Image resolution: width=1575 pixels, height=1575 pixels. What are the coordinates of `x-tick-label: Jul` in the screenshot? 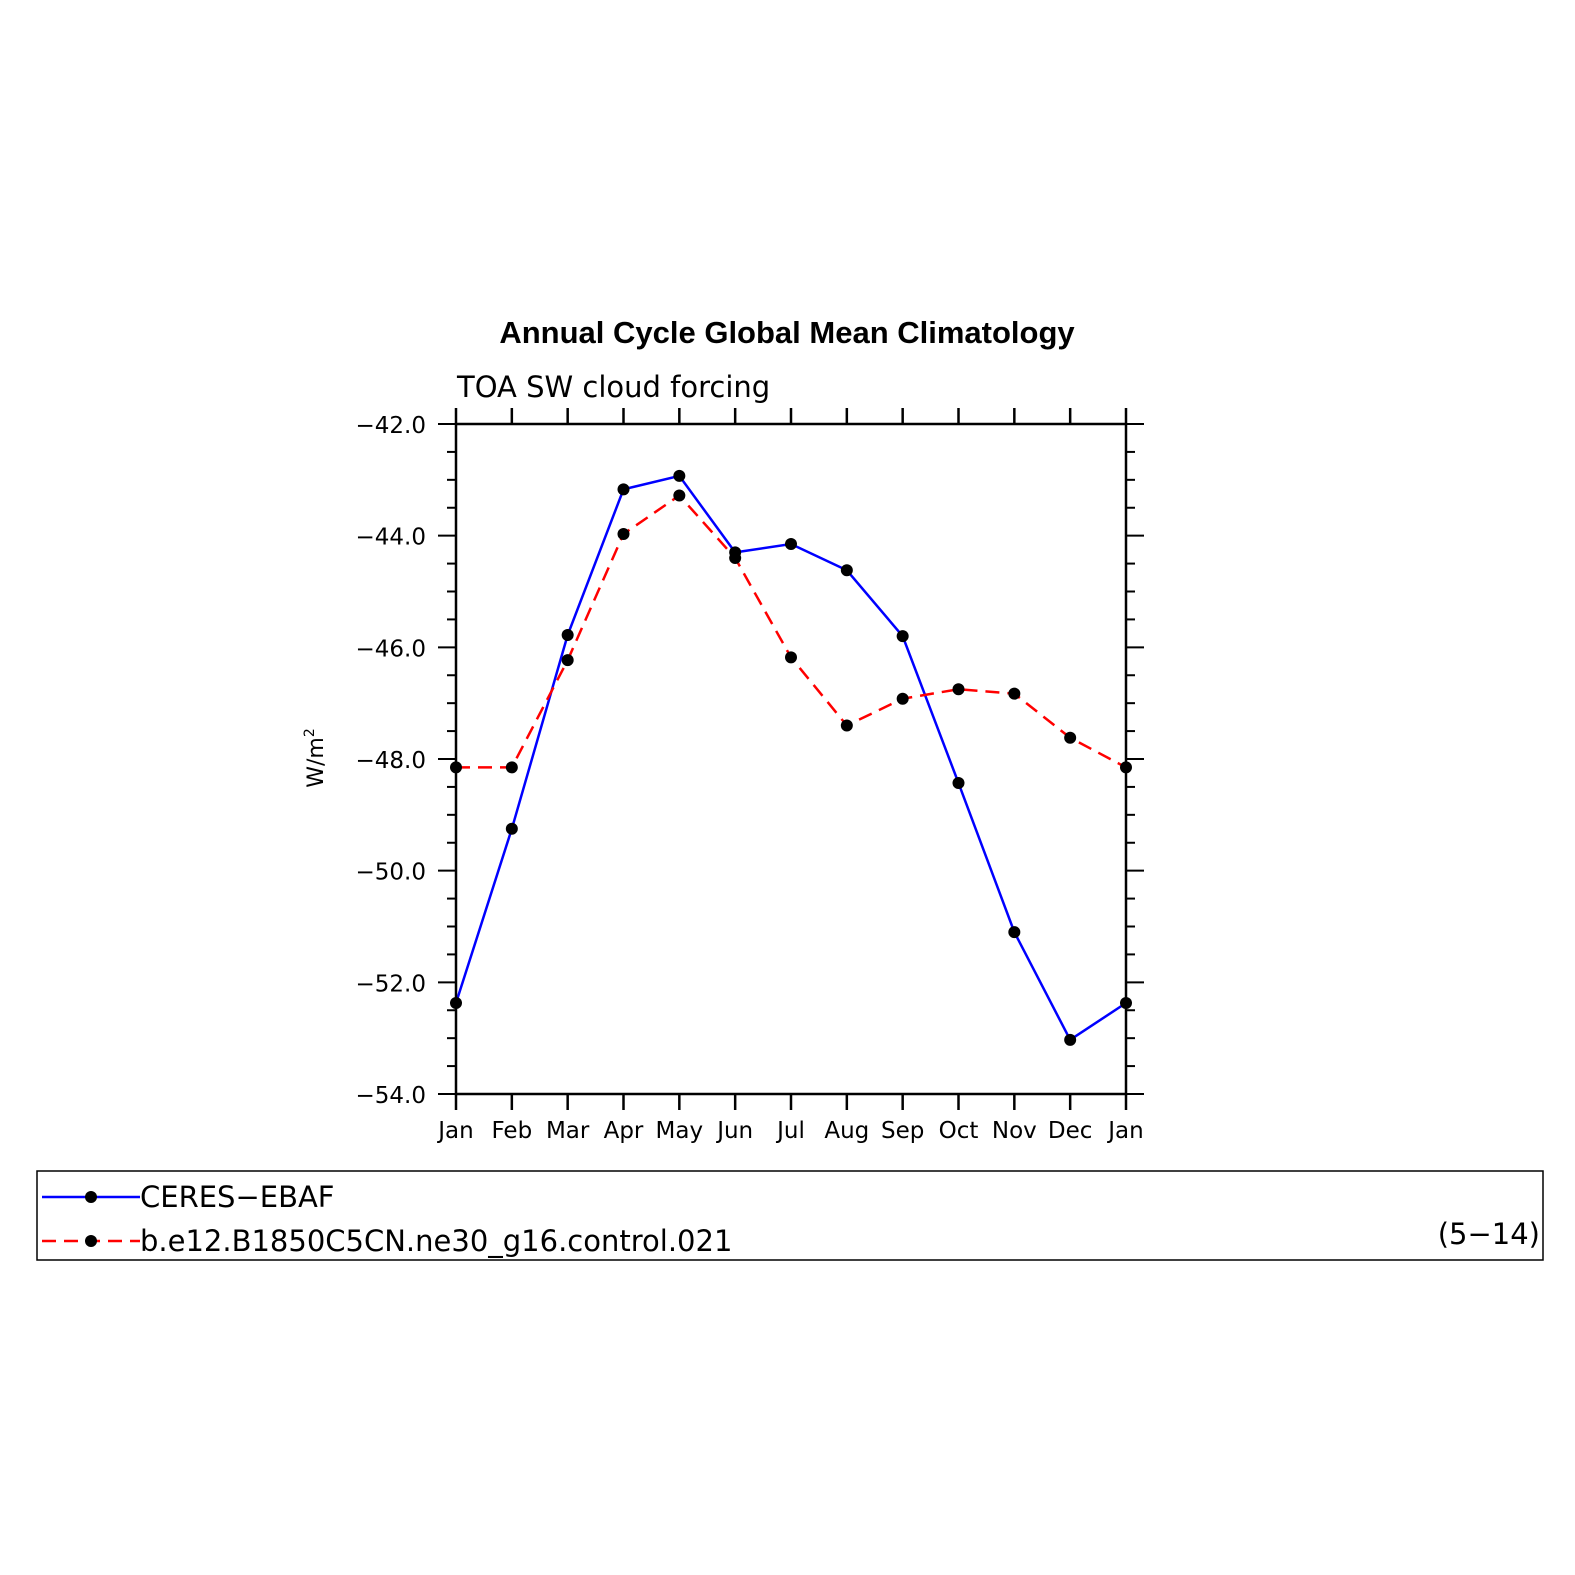 It's located at (790, 1131).